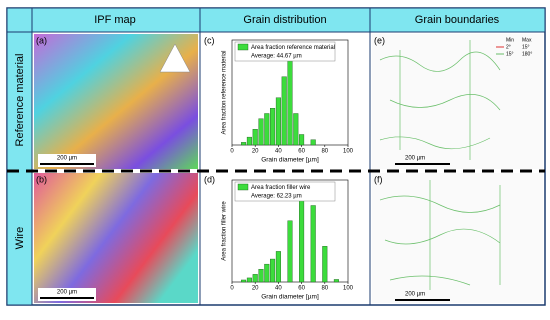  I want to click on y-axis-label: Area fraction reference material, so click(225, 92).